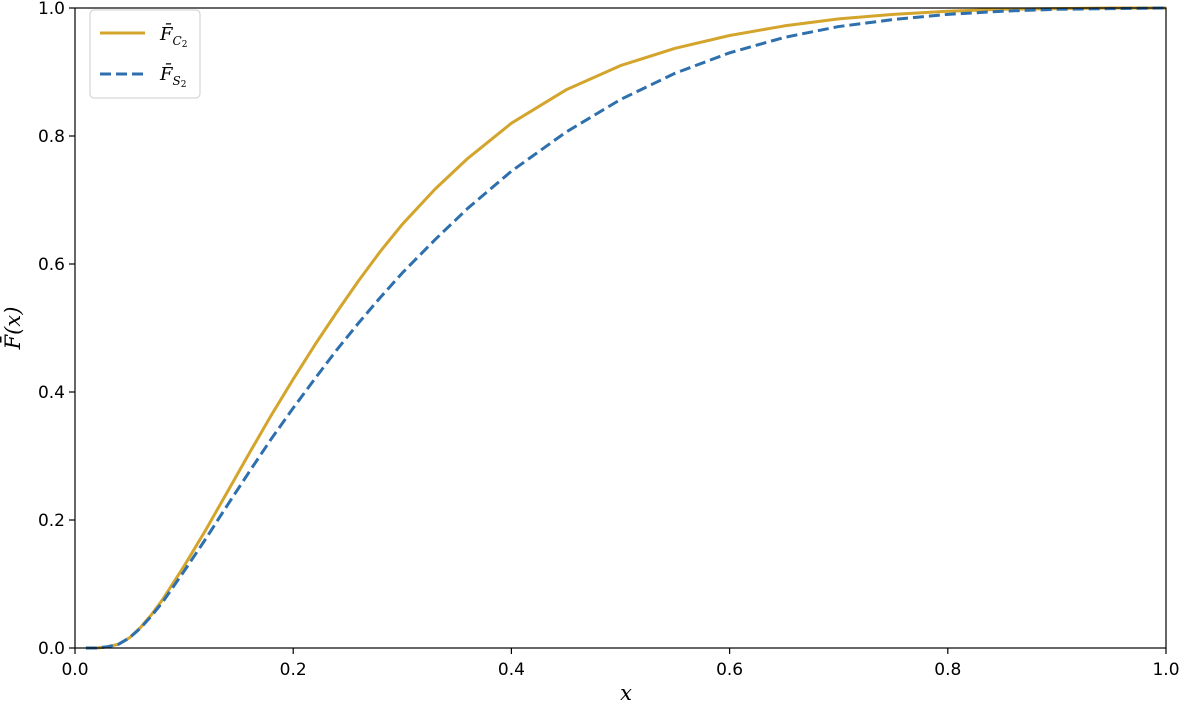 The width and height of the screenshot is (1181, 705). Describe the element at coordinates (172, 76) in the screenshot. I see `legend-label-series-2: F̄S2` at that location.